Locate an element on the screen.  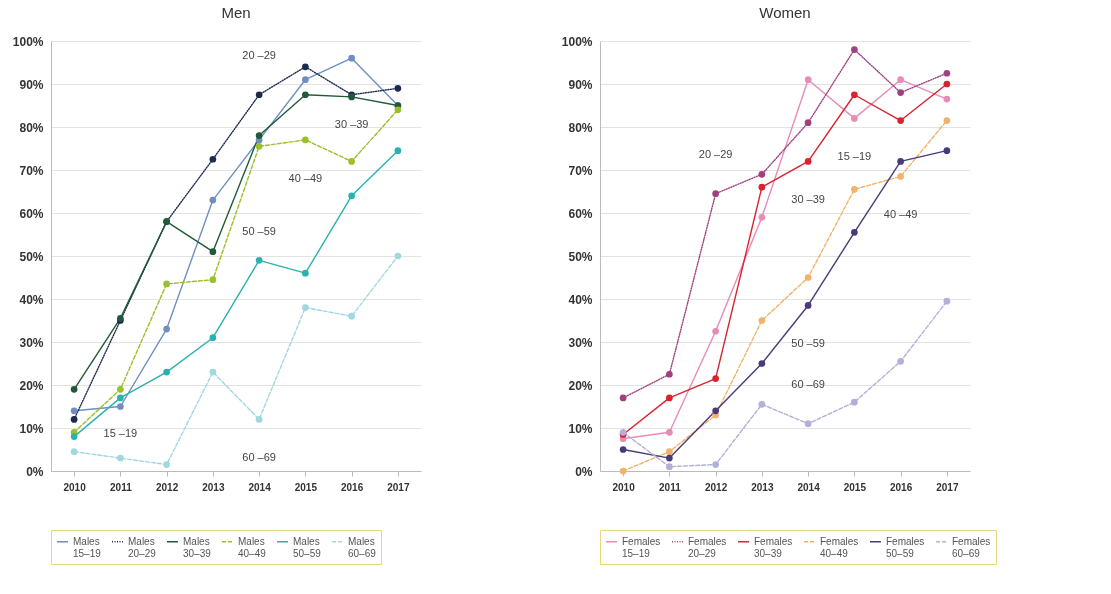
legend-label: Males 15–19 is located at coordinates (87, 547).